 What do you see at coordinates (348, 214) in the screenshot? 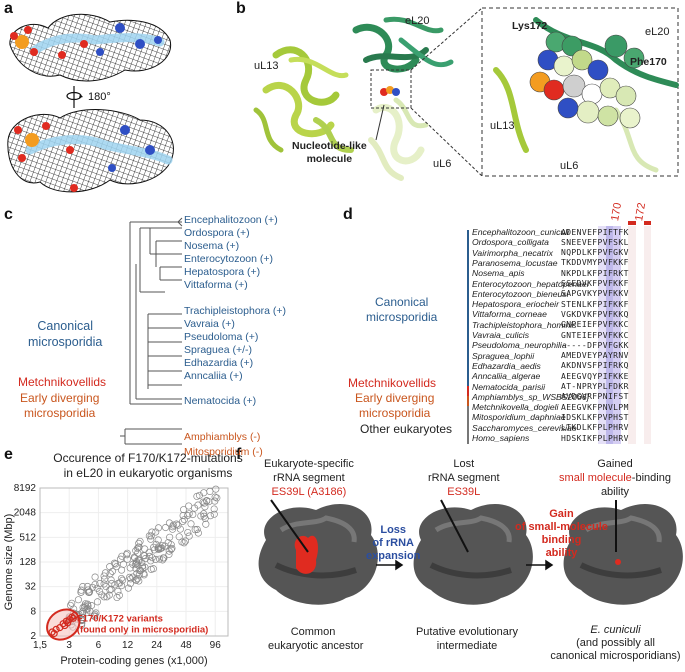
I see `panel-label-d: d` at bounding box center [348, 214].